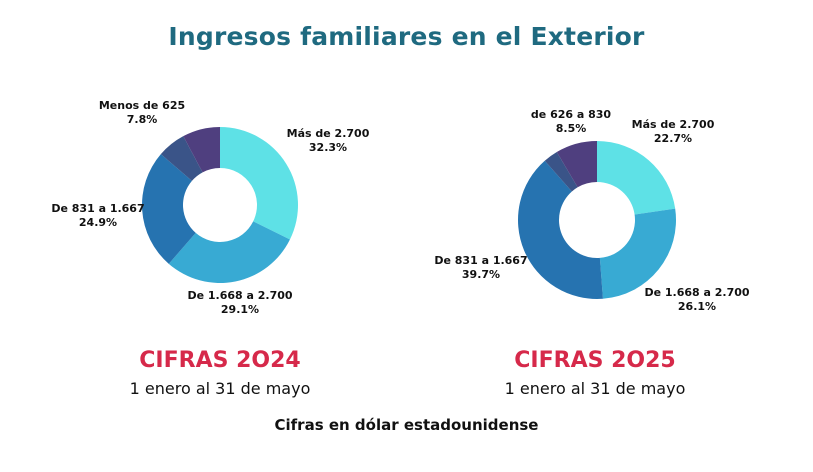  Describe the element at coordinates (220, 388) in the screenshot. I see `caption-2024-subtitle: 1 enero al 31 de mayo` at that location.